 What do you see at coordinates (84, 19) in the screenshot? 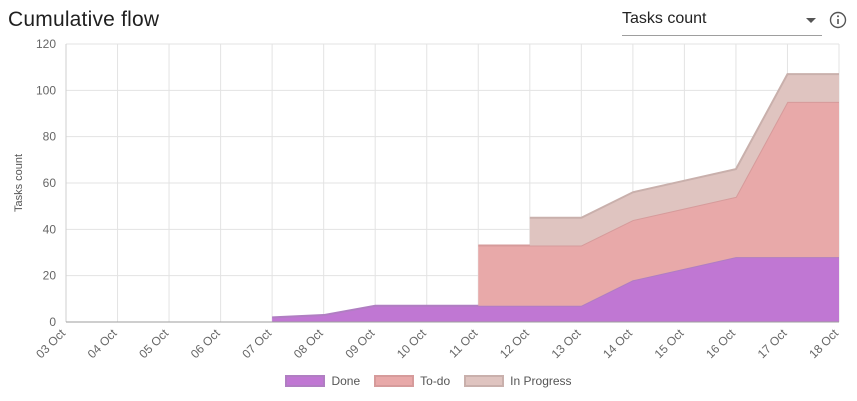
I see `chart-title: Cumulative flow` at bounding box center [84, 19].